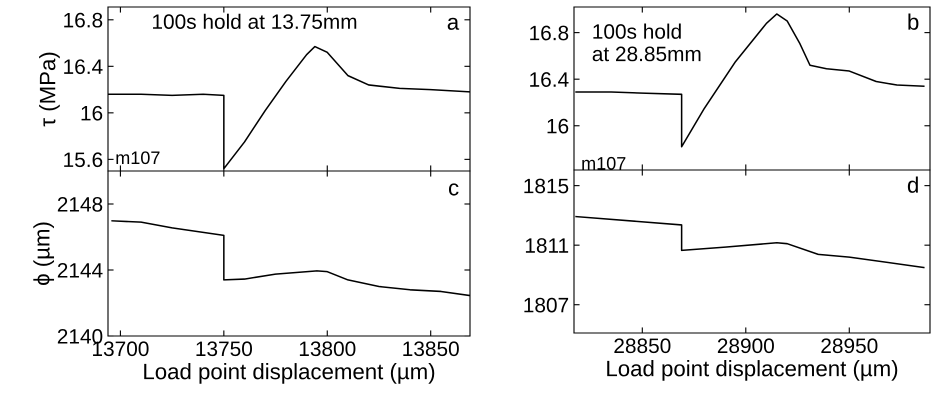 The height and width of the screenshot is (410, 933). I want to click on y-tick-label: 1811, so click(547, 245).